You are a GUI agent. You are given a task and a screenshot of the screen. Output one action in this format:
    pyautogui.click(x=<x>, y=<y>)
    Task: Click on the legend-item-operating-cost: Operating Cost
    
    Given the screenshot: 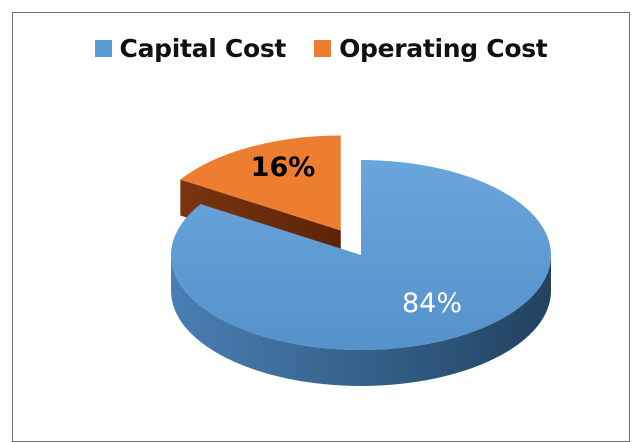 What is the action you would take?
    pyautogui.click(x=431, y=48)
    